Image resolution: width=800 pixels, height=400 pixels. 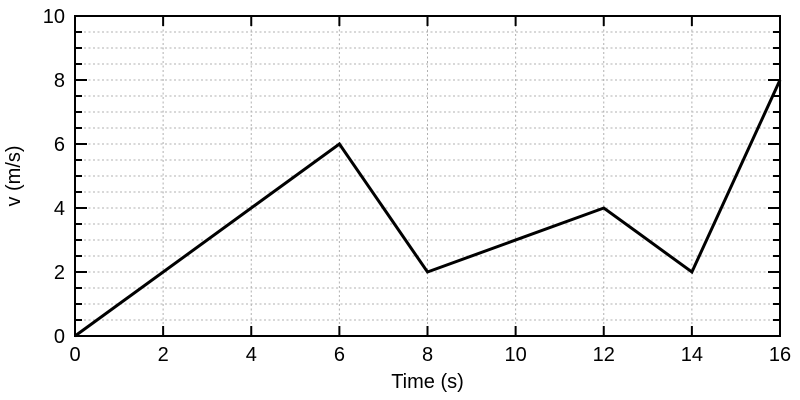 I want to click on x-tick-label: 0, so click(x=74, y=355).